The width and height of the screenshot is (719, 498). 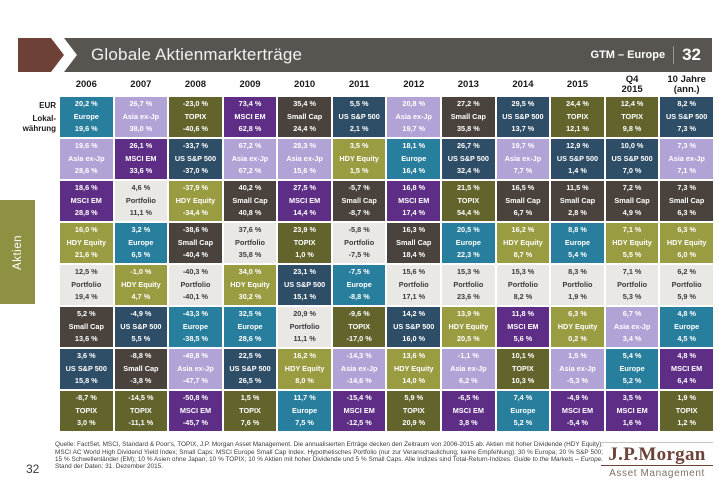 I want to click on eur-return: 37,6 %, so click(x=250, y=230).